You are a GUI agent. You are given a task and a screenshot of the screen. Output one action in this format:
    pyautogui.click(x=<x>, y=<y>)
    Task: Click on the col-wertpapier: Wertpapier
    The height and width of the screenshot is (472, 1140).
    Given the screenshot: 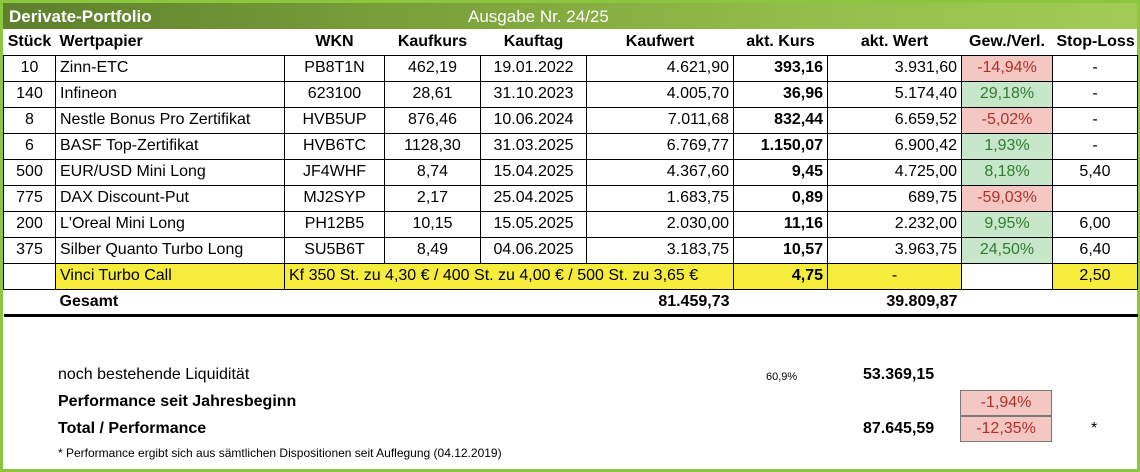 What is the action you would take?
    pyautogui.click(x=170, y=42)
    